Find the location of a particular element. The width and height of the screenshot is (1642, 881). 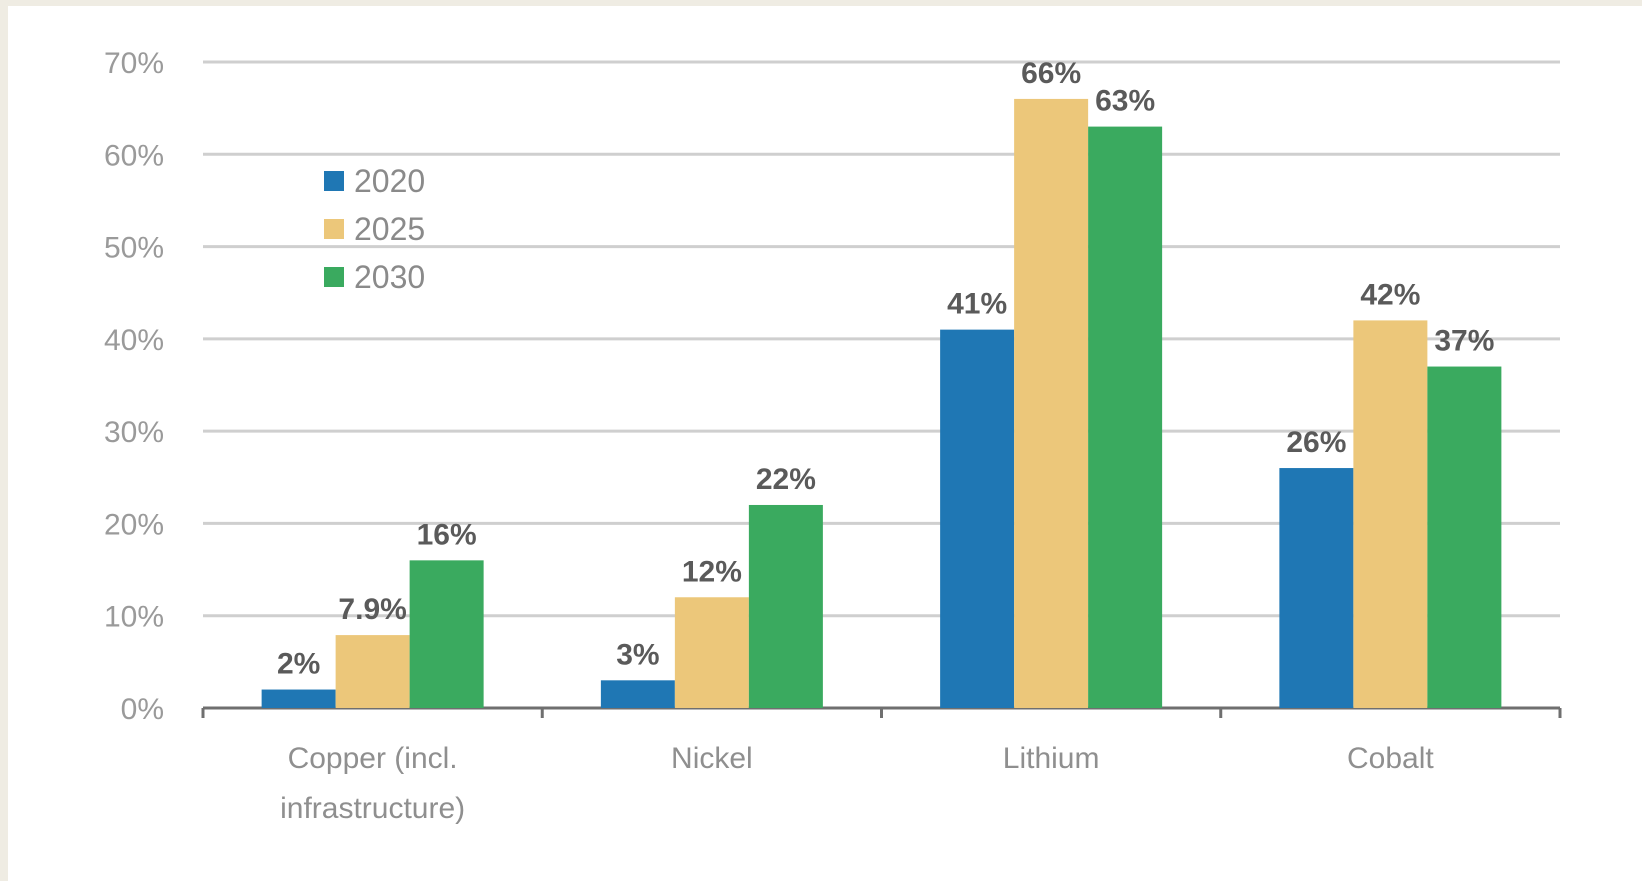

y-tick-label: 40% is located at coordinates (134, 340).